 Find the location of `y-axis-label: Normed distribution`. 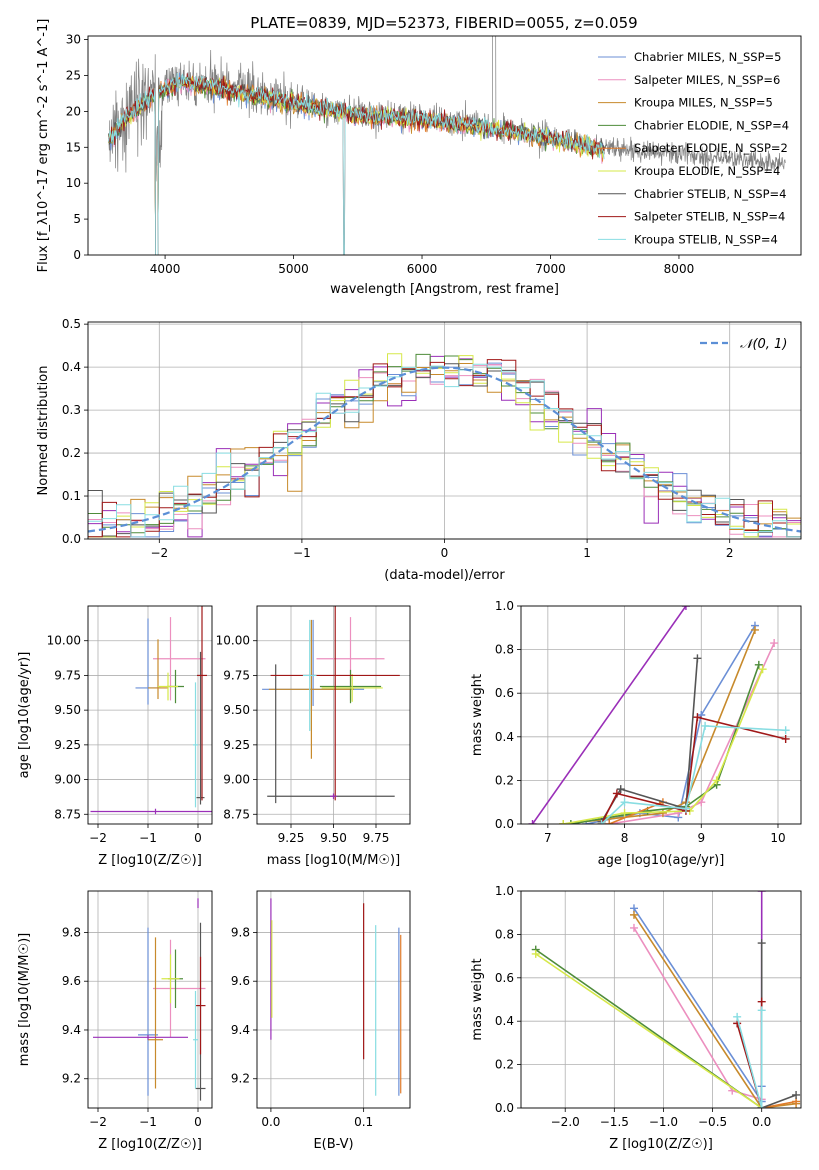

y-axis-label: Normed distribution is located at coordinates (43, 431).